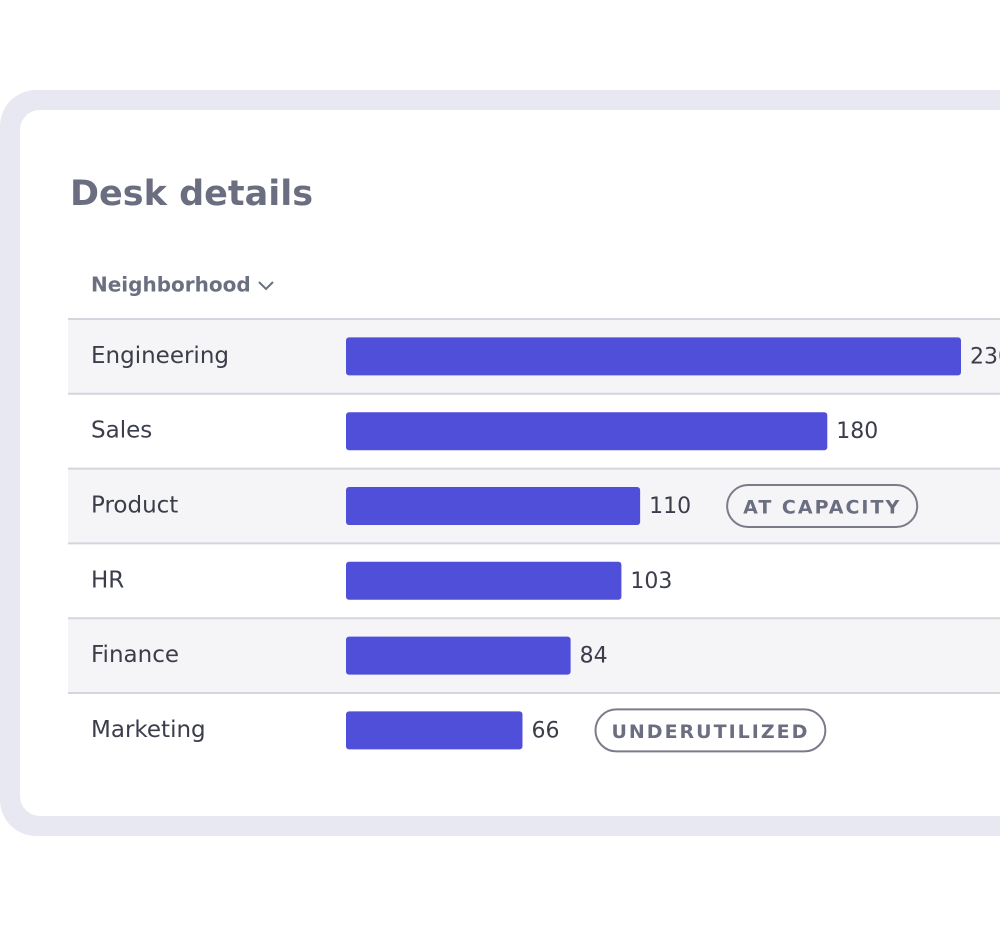 The image size is (1000, 928). What do you see at coordinates (651, 581) in the screenshot?
I see `value-label: 103` at bounding box center [651, 581].